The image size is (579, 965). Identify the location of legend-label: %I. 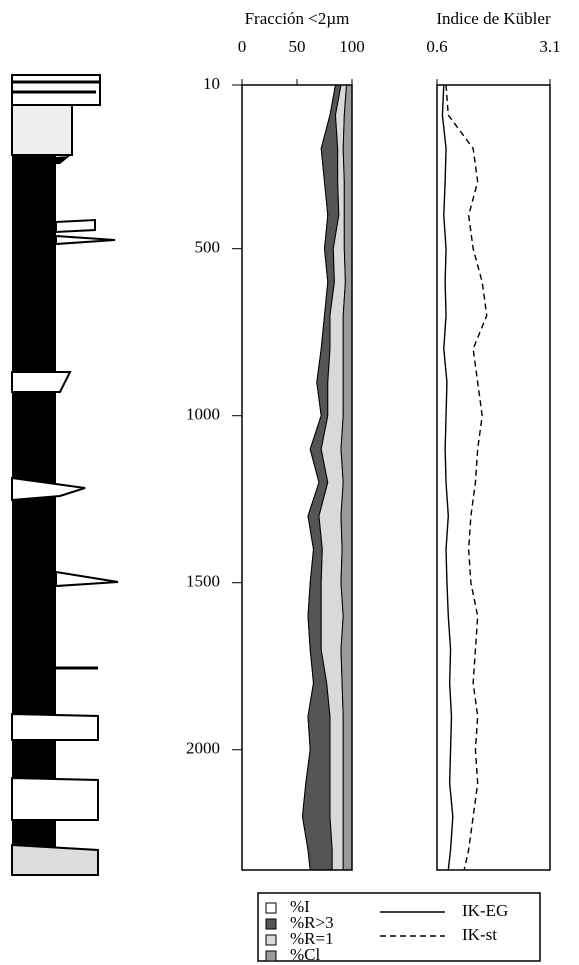
(300, 906).